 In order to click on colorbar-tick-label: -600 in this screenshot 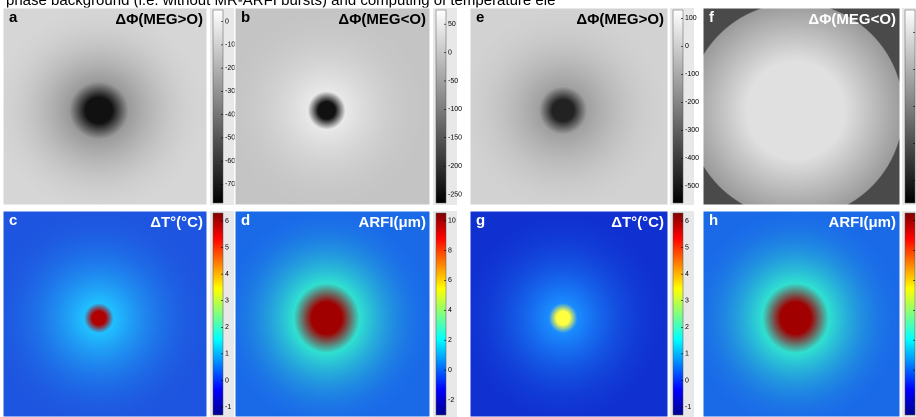, I will do `click(232, 161)`.